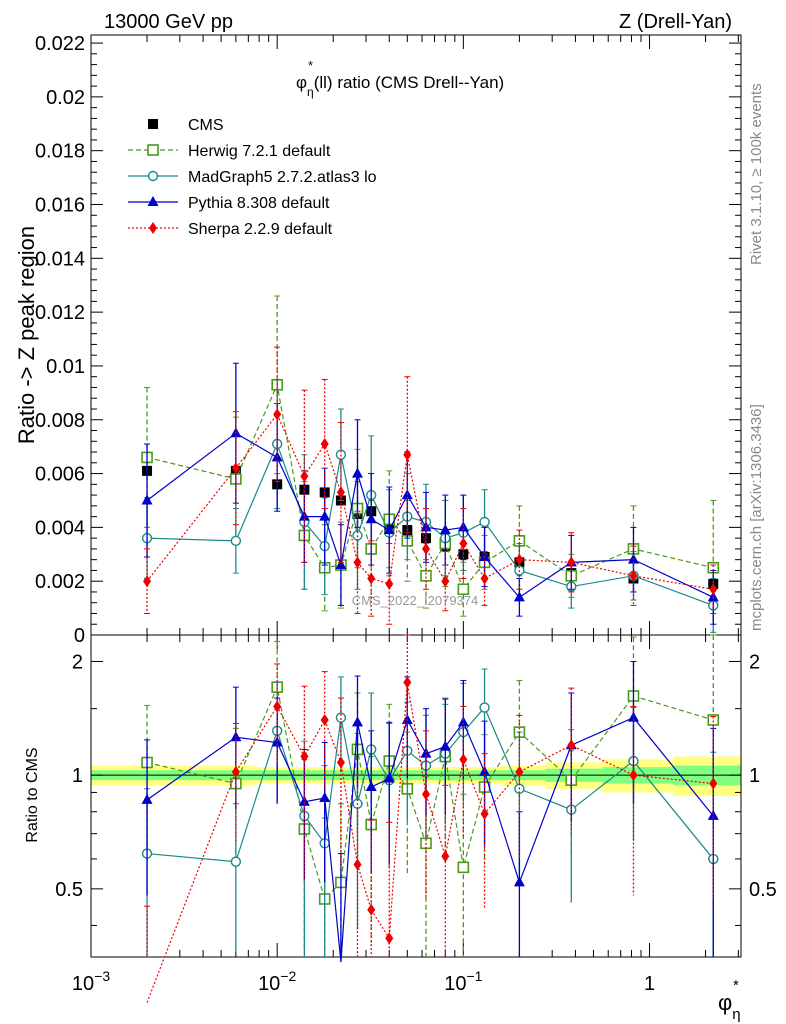  Describe the element at coordinates (729, 1006) in the screenshot. I see `x-axis-label: φη` at that location.